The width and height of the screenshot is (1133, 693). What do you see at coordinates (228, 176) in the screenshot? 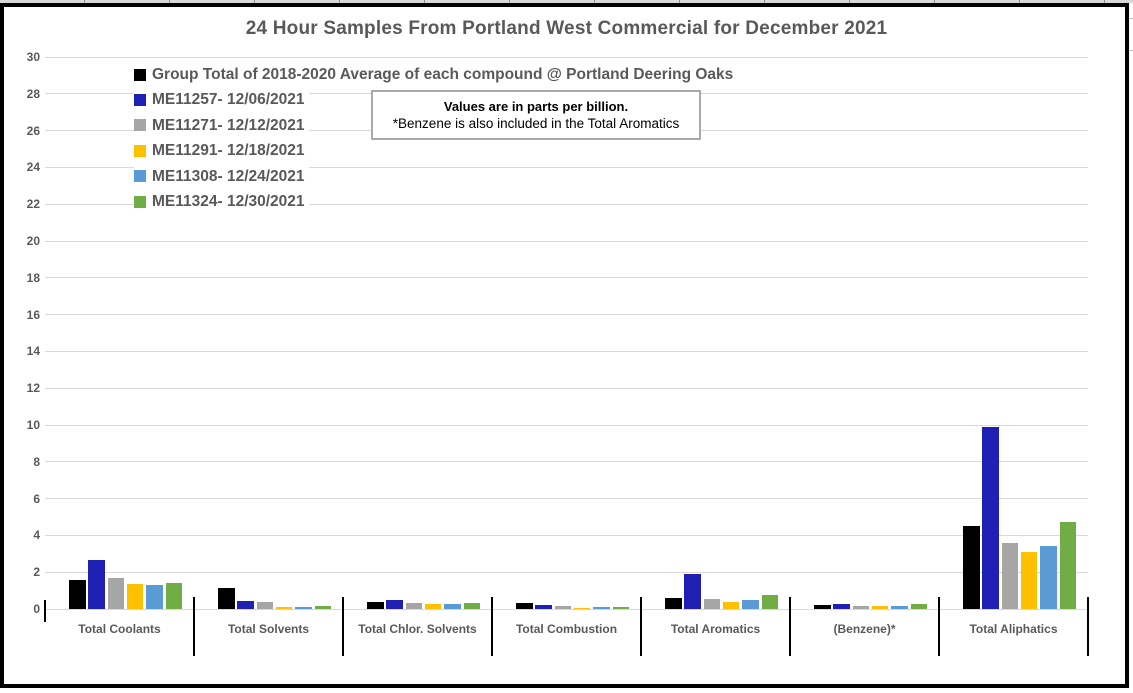
I see `legend-label: ME11308- 12/24/2021` at bounding box center [228, 176].